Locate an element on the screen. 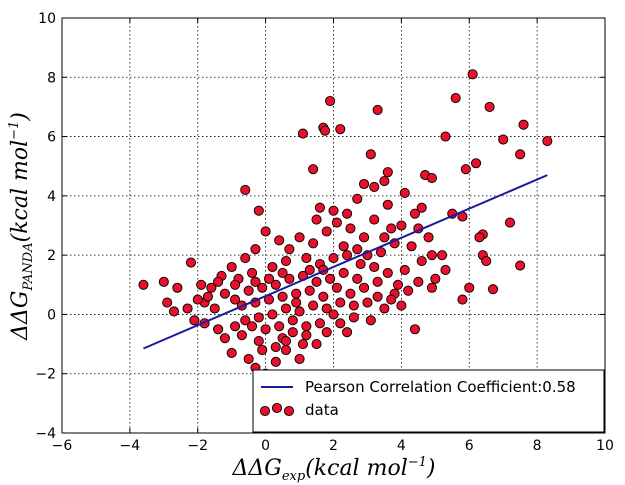  x-tick-label: −2 is located at coordinates (197, 446).